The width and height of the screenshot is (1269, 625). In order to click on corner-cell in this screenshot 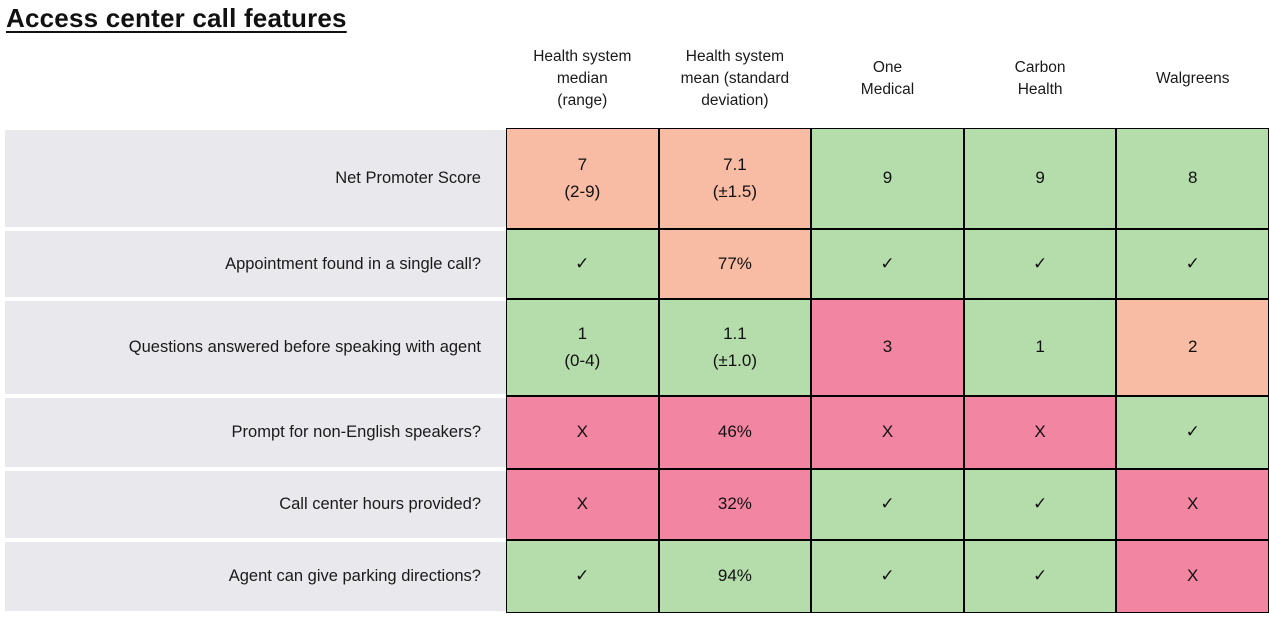, I will do `click(255, 82)`.